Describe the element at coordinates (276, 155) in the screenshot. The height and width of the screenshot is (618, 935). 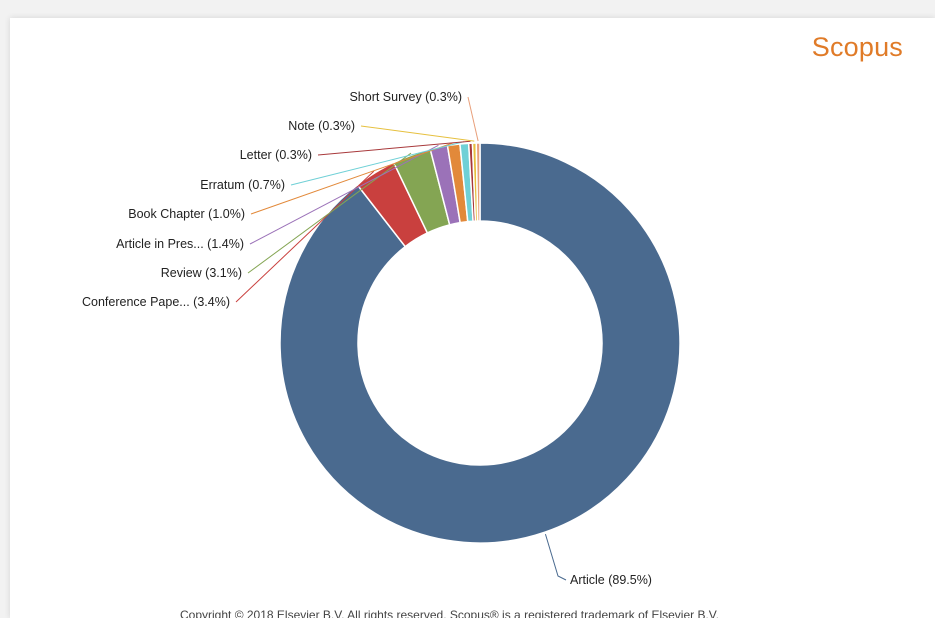
I see `slice-label-6: Letter (0.3%)` at that location.